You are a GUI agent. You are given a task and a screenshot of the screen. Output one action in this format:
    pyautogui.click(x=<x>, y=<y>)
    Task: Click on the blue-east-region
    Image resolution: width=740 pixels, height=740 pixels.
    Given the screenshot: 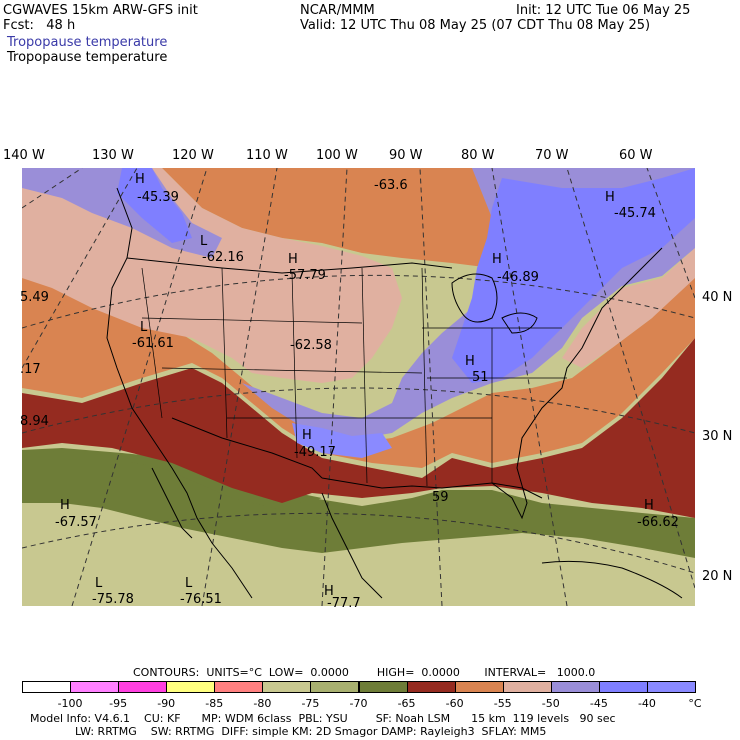 What is the action you would take?
    pyautogui.click(x=573, y=275)
    